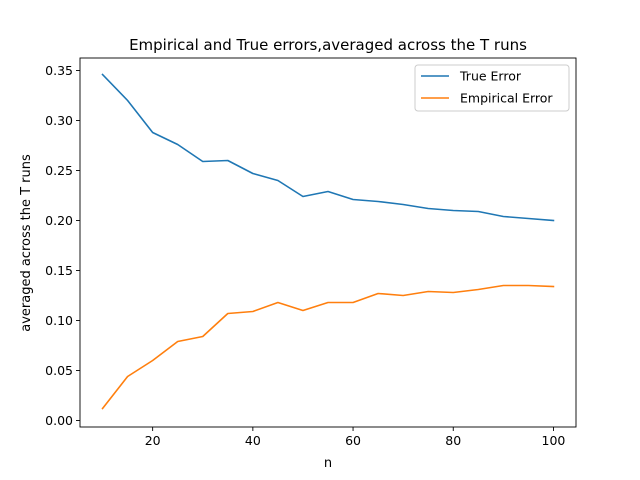  I want to click on x-tick-label: 100, so click(554, 440).